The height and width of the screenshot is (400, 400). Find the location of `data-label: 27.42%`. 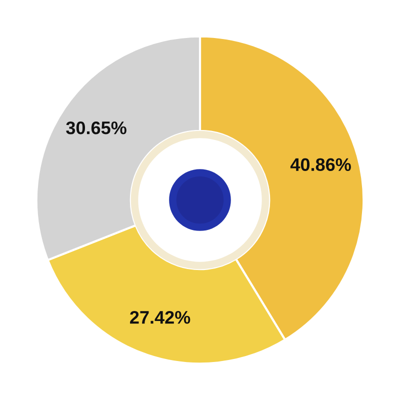

data-label: 27.42% is located at coordinates (160, 317).